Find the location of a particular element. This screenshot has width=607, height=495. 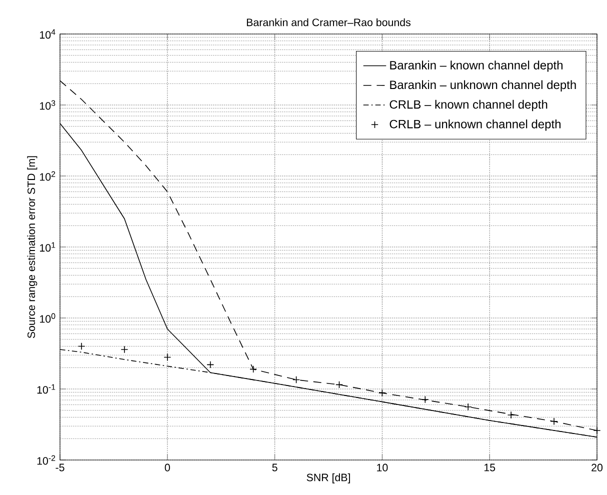

y-axis-title: Source range estimation error STD [m] is located at coordinates (32, 247).